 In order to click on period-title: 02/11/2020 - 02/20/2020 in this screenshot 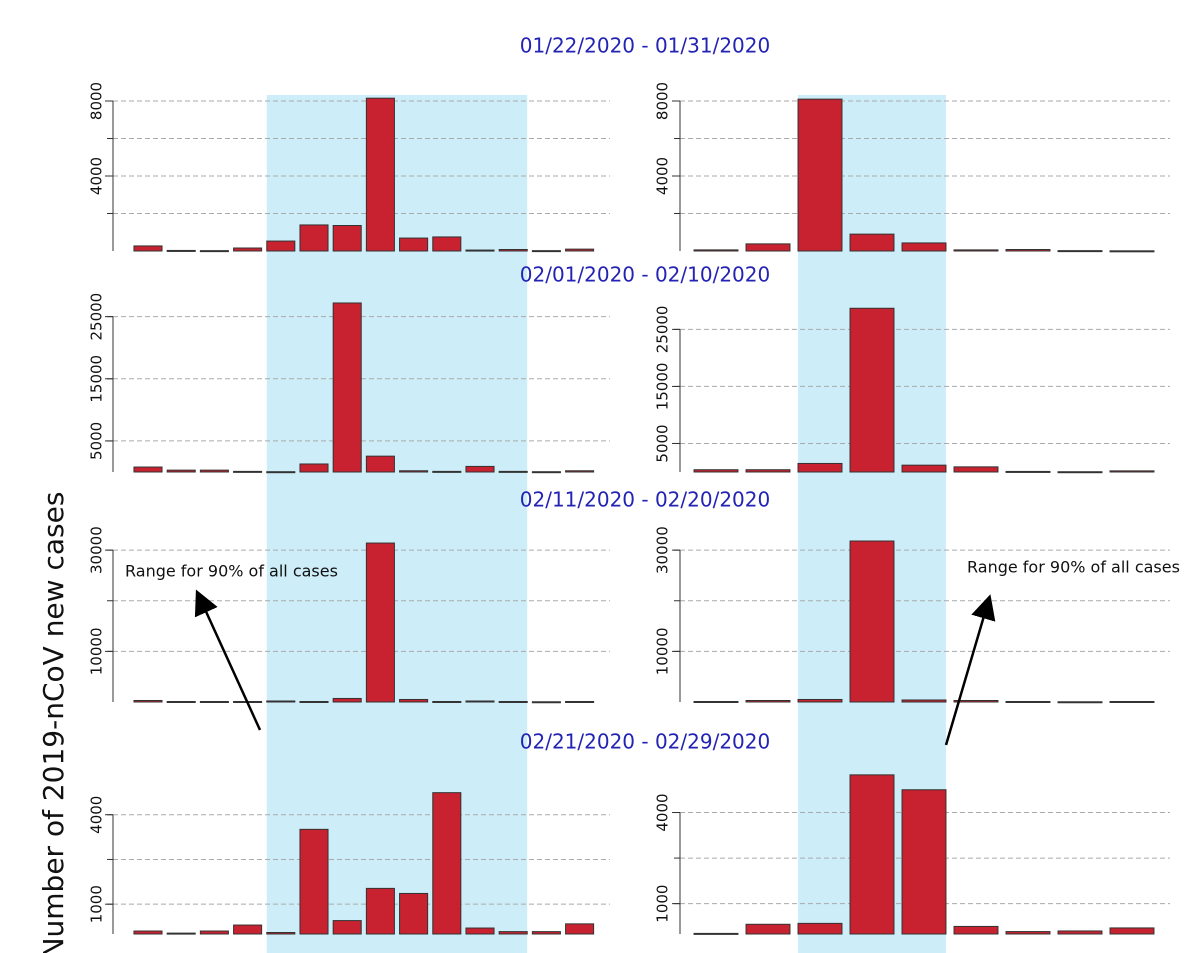, I will do `click(645, 500)`.